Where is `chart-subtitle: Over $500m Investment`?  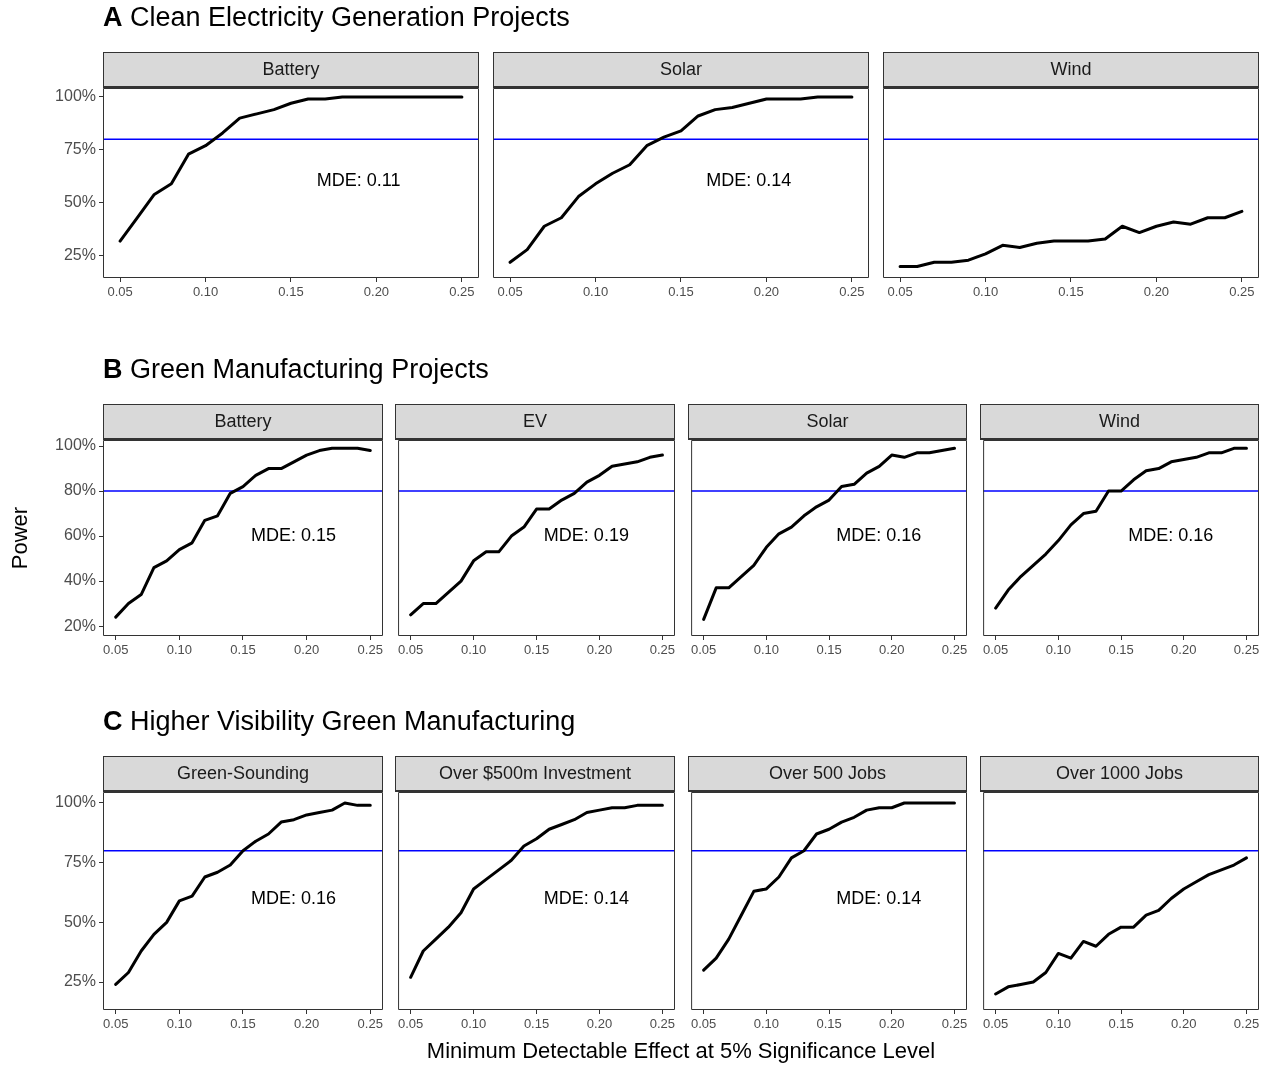 chart-subtitle: Over $500m Investment is located at coordinates (535, 774).